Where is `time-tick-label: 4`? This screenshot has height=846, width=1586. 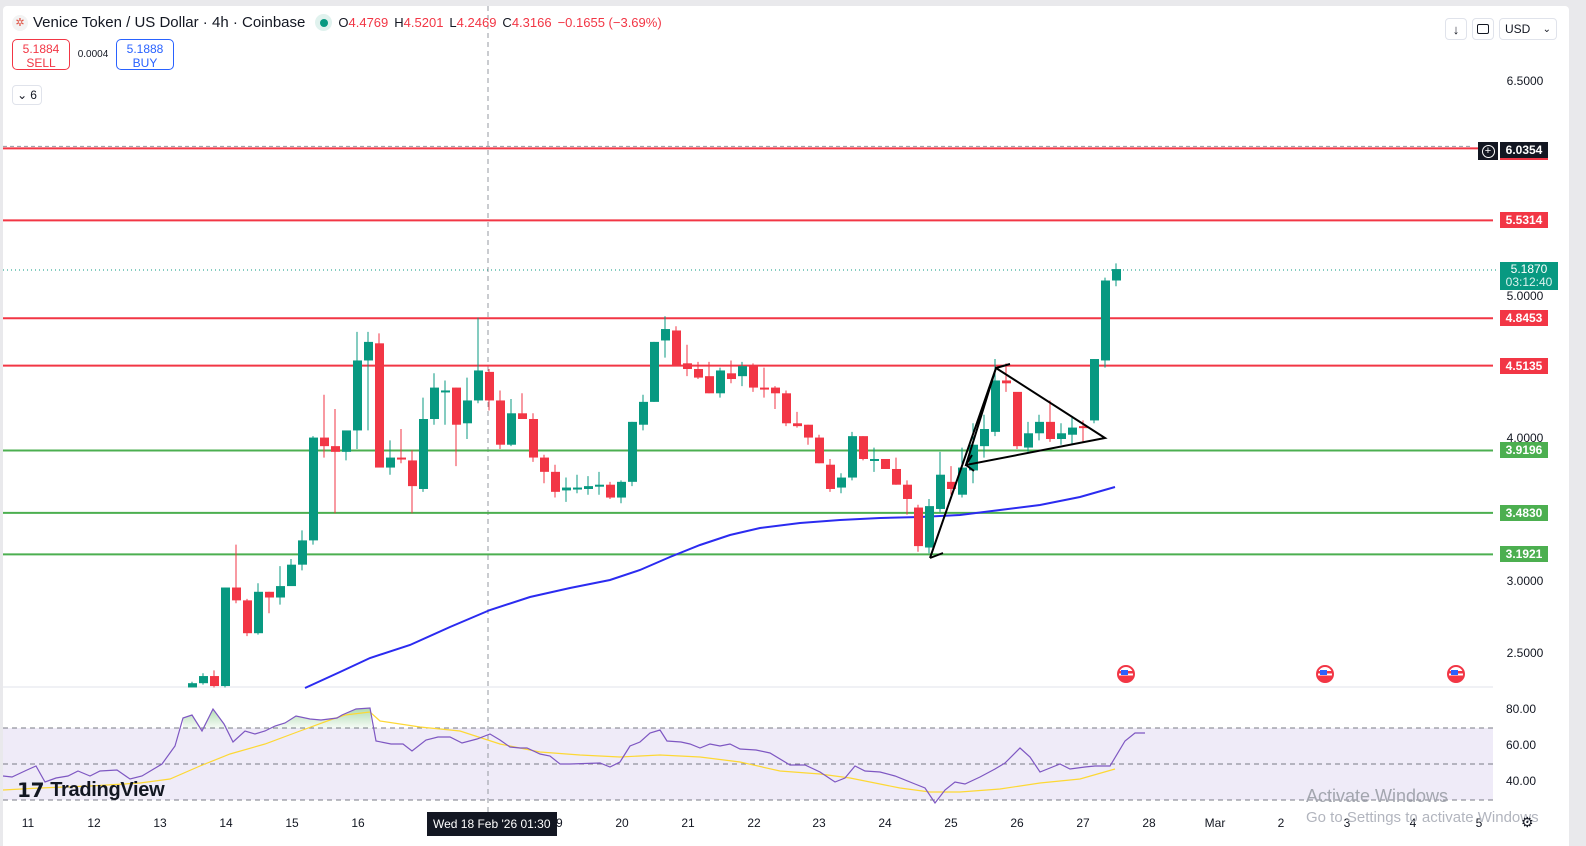 time-tick-label: 4 is located at coordinates (1413, 823).